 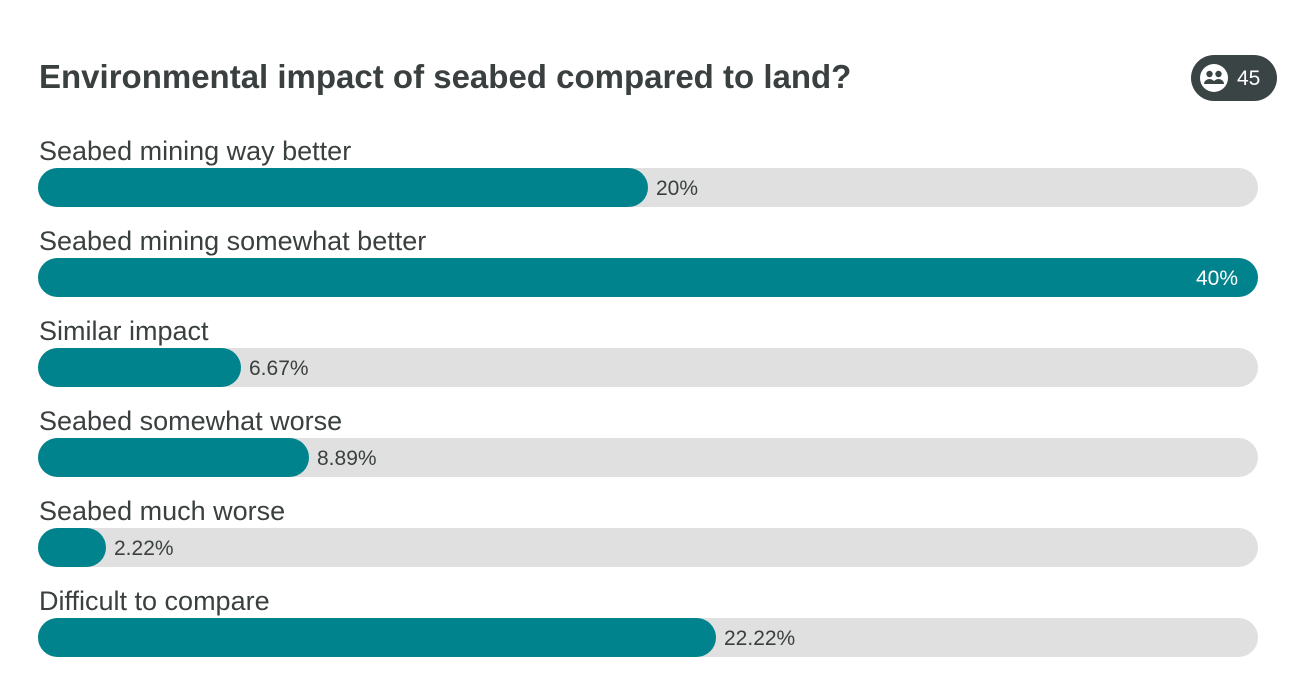 I want to click on option-label: Seabed mining somewhat better, so click(x=233, y=241).